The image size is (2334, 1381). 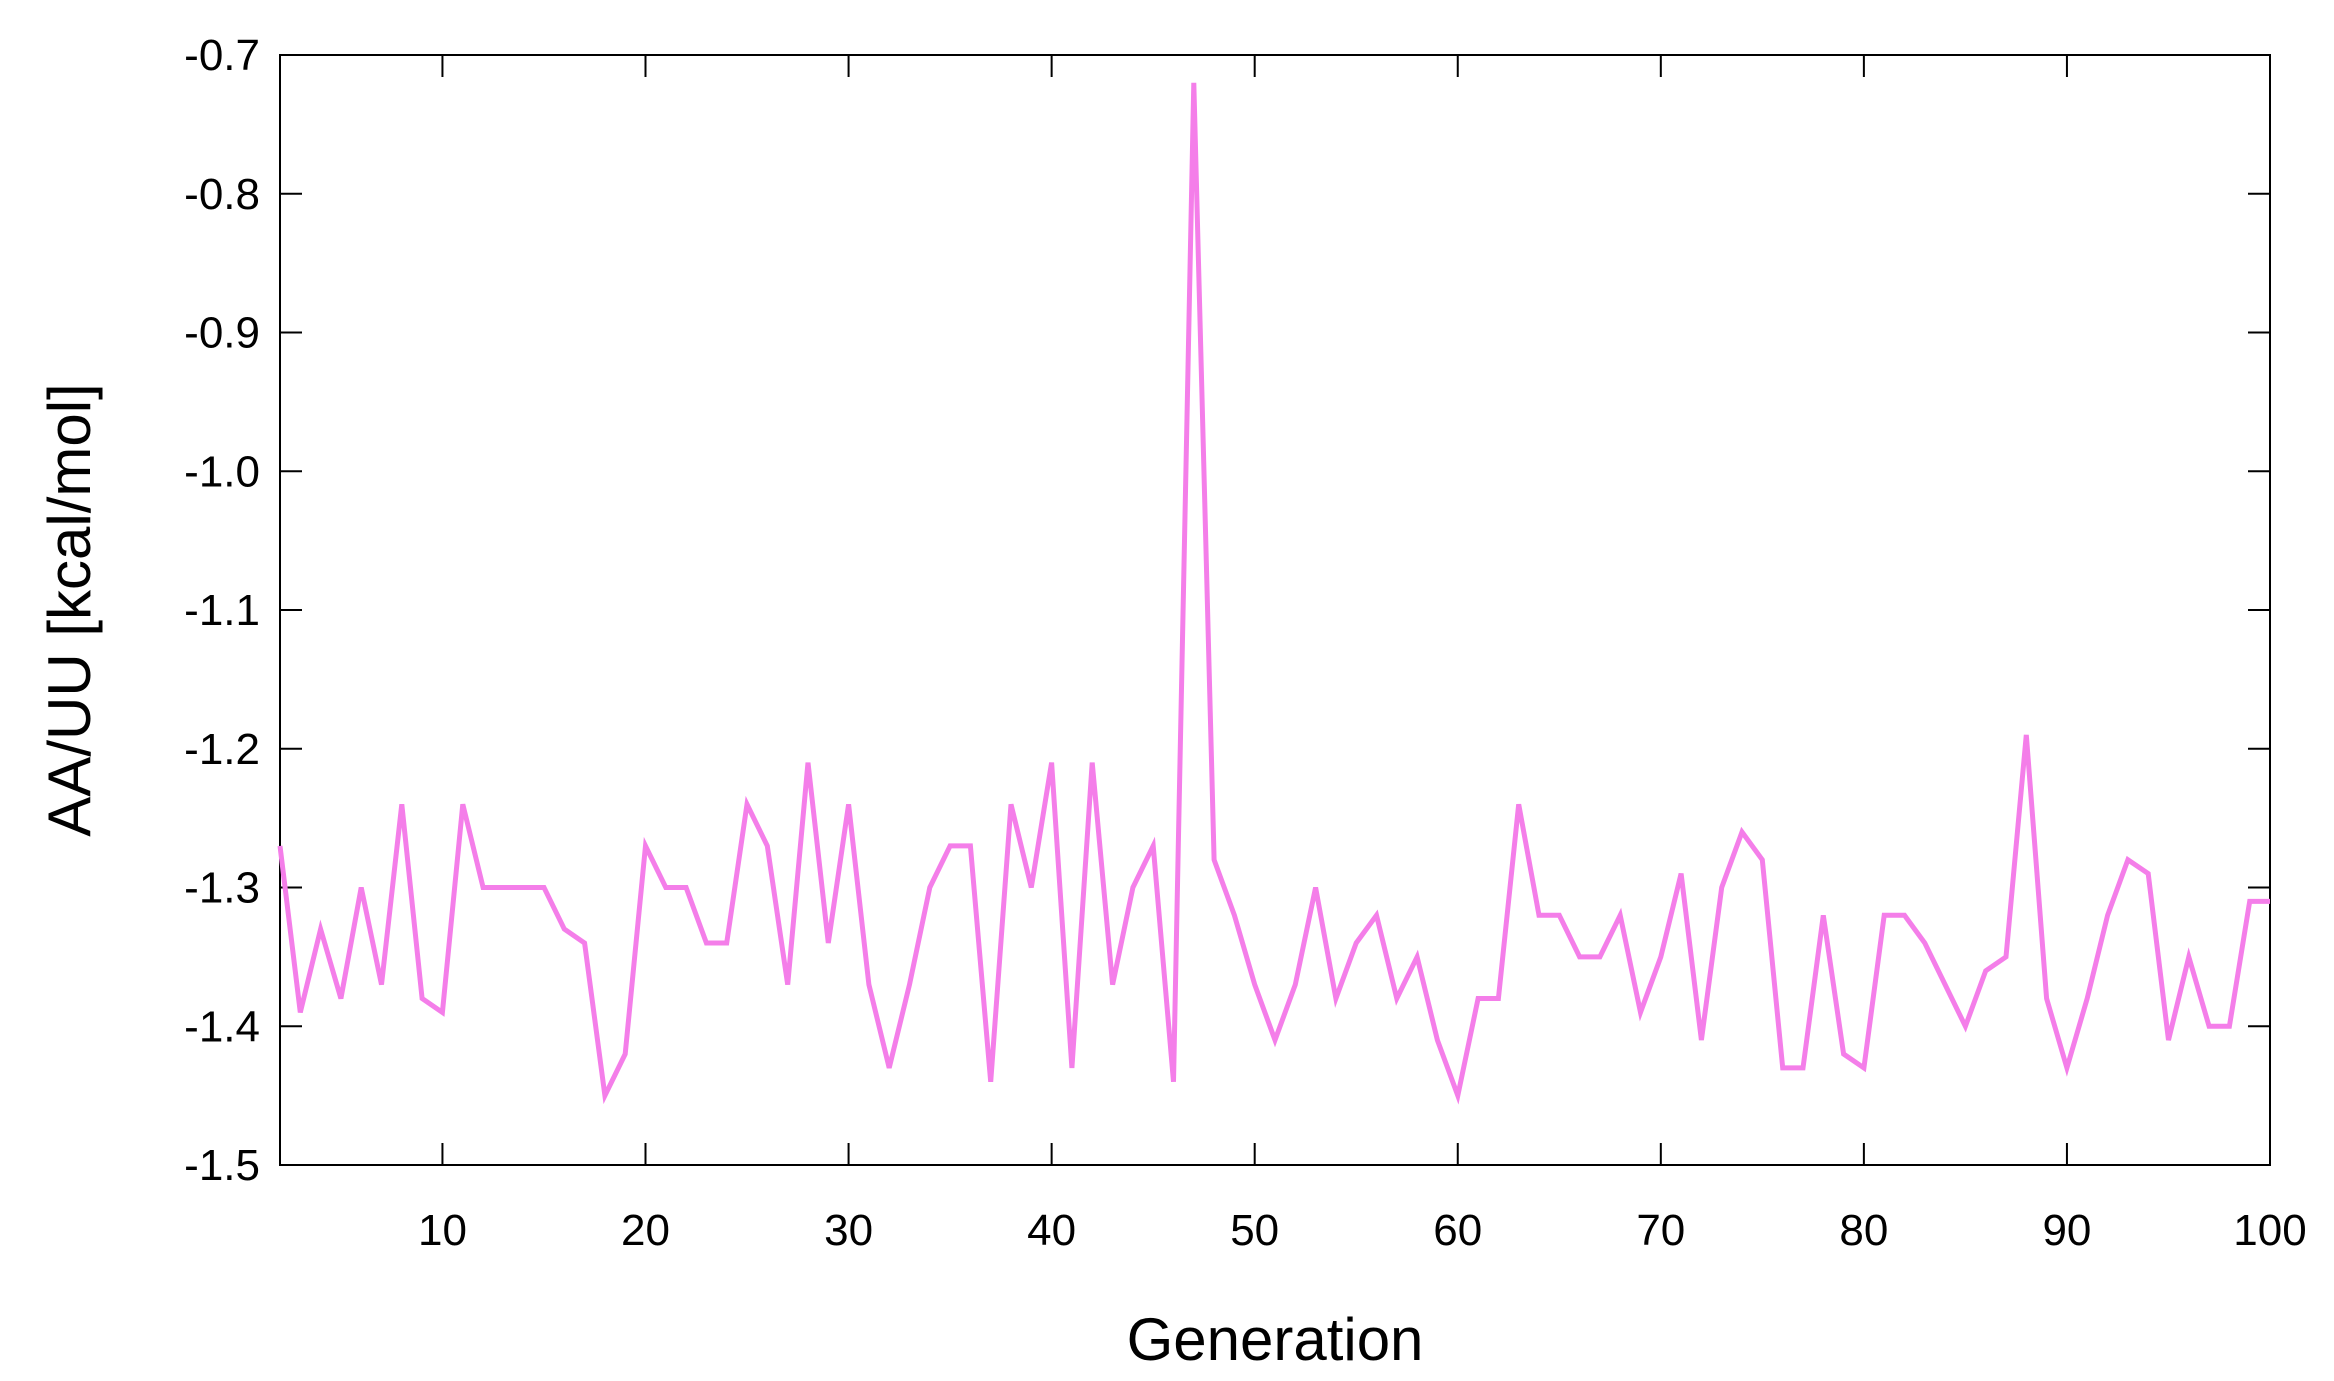 What do you see at coordinates (2269, 1230) in the screenshot?
I see `x-tick-label: 100` at bounding box center [2269, 1230].